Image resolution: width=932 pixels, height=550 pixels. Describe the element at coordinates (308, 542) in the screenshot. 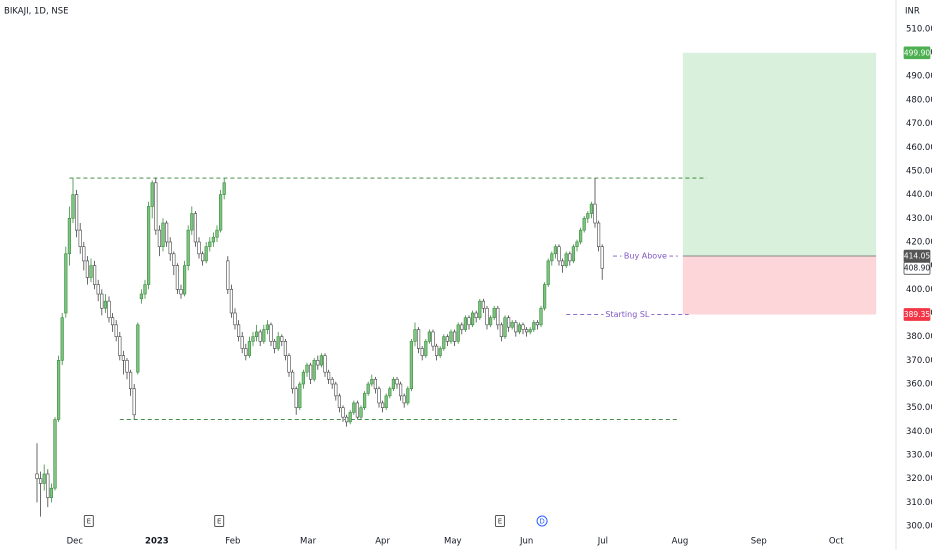

I see `x-tick-label: Mar` at that location.